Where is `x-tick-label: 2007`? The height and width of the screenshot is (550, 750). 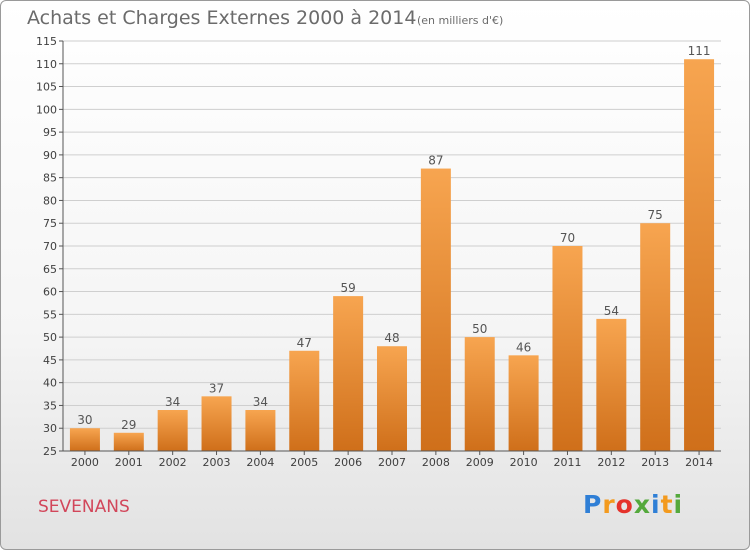
x-tick-label: 2007 is located at coordinates (392, 462).